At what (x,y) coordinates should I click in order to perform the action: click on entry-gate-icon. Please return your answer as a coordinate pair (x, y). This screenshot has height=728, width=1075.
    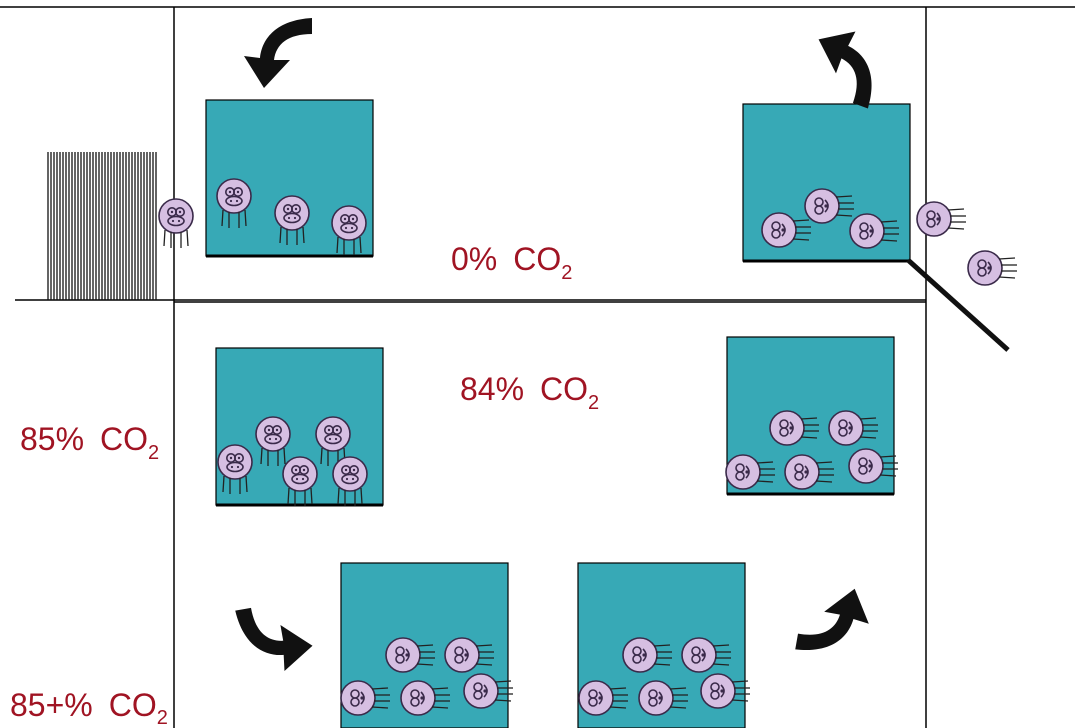
    Looking at the image, I should click on (102, 226).